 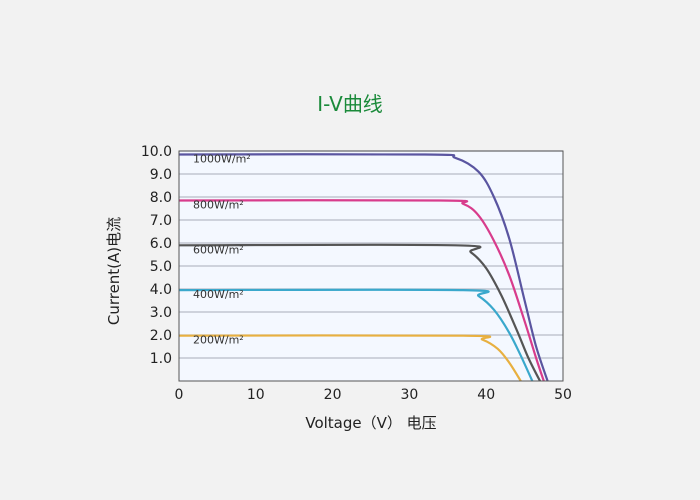 I want to click on y-tick-label: 10.0, so click(x=156, y=152).